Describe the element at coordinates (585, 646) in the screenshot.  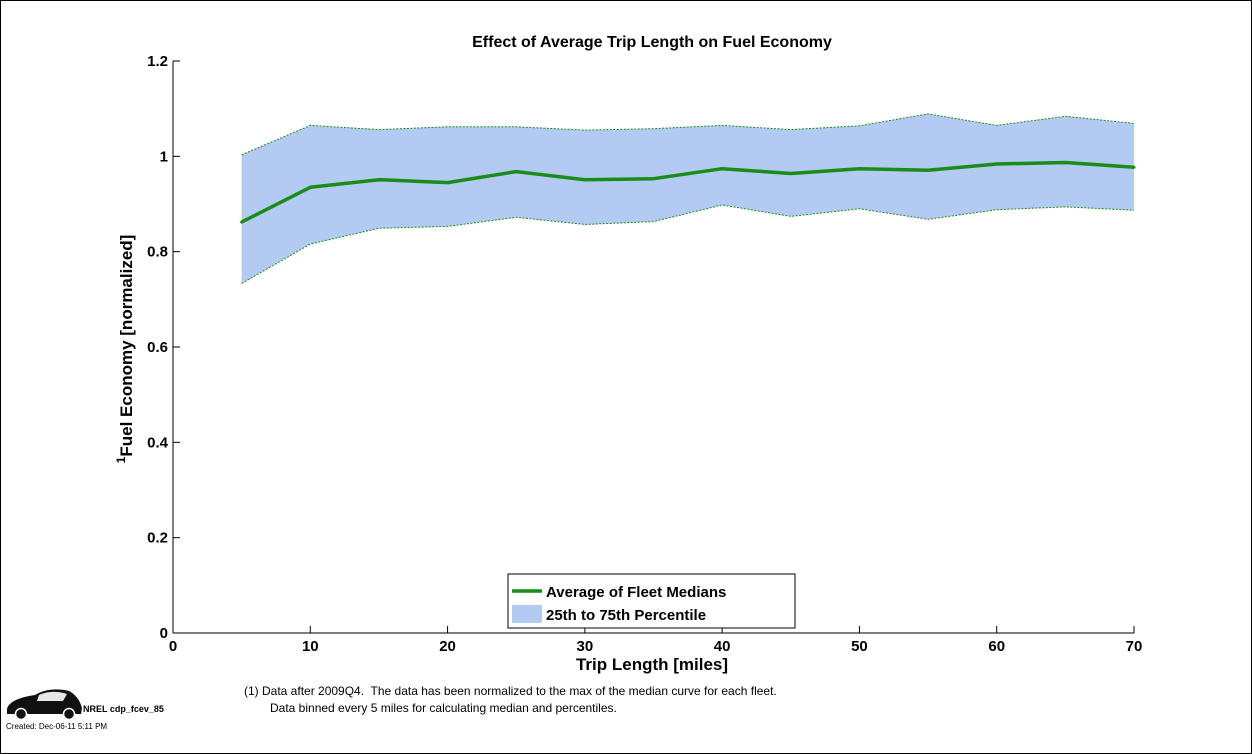
I see `x-tick-label: 30` at that location.